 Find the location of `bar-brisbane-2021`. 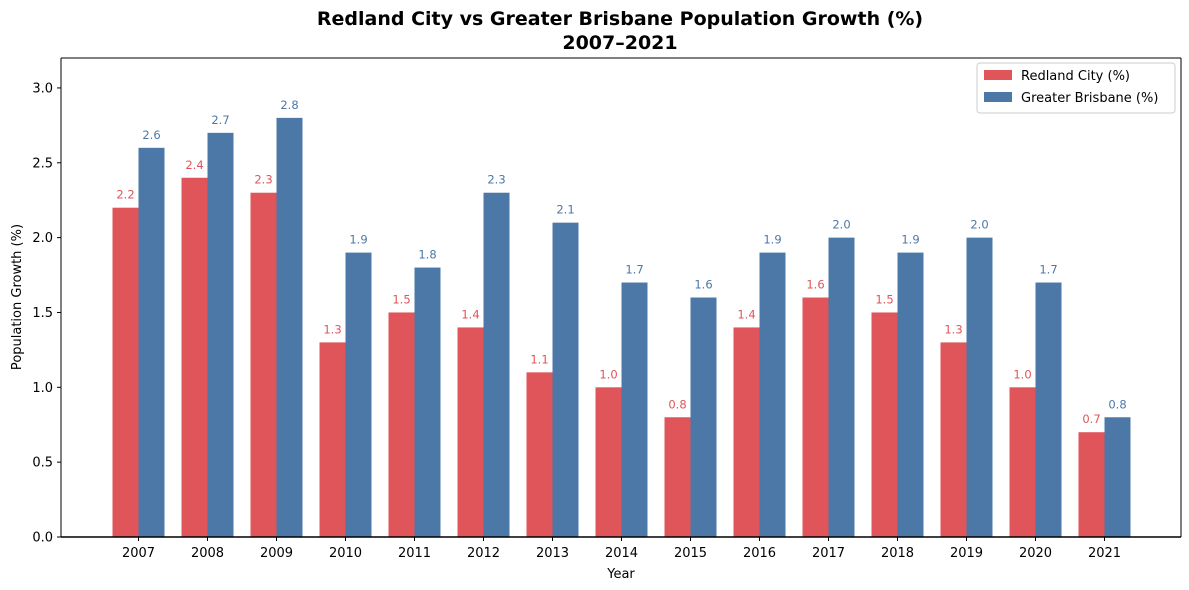

bar-brisbane-2021 is located at coordinates (1117, 477).